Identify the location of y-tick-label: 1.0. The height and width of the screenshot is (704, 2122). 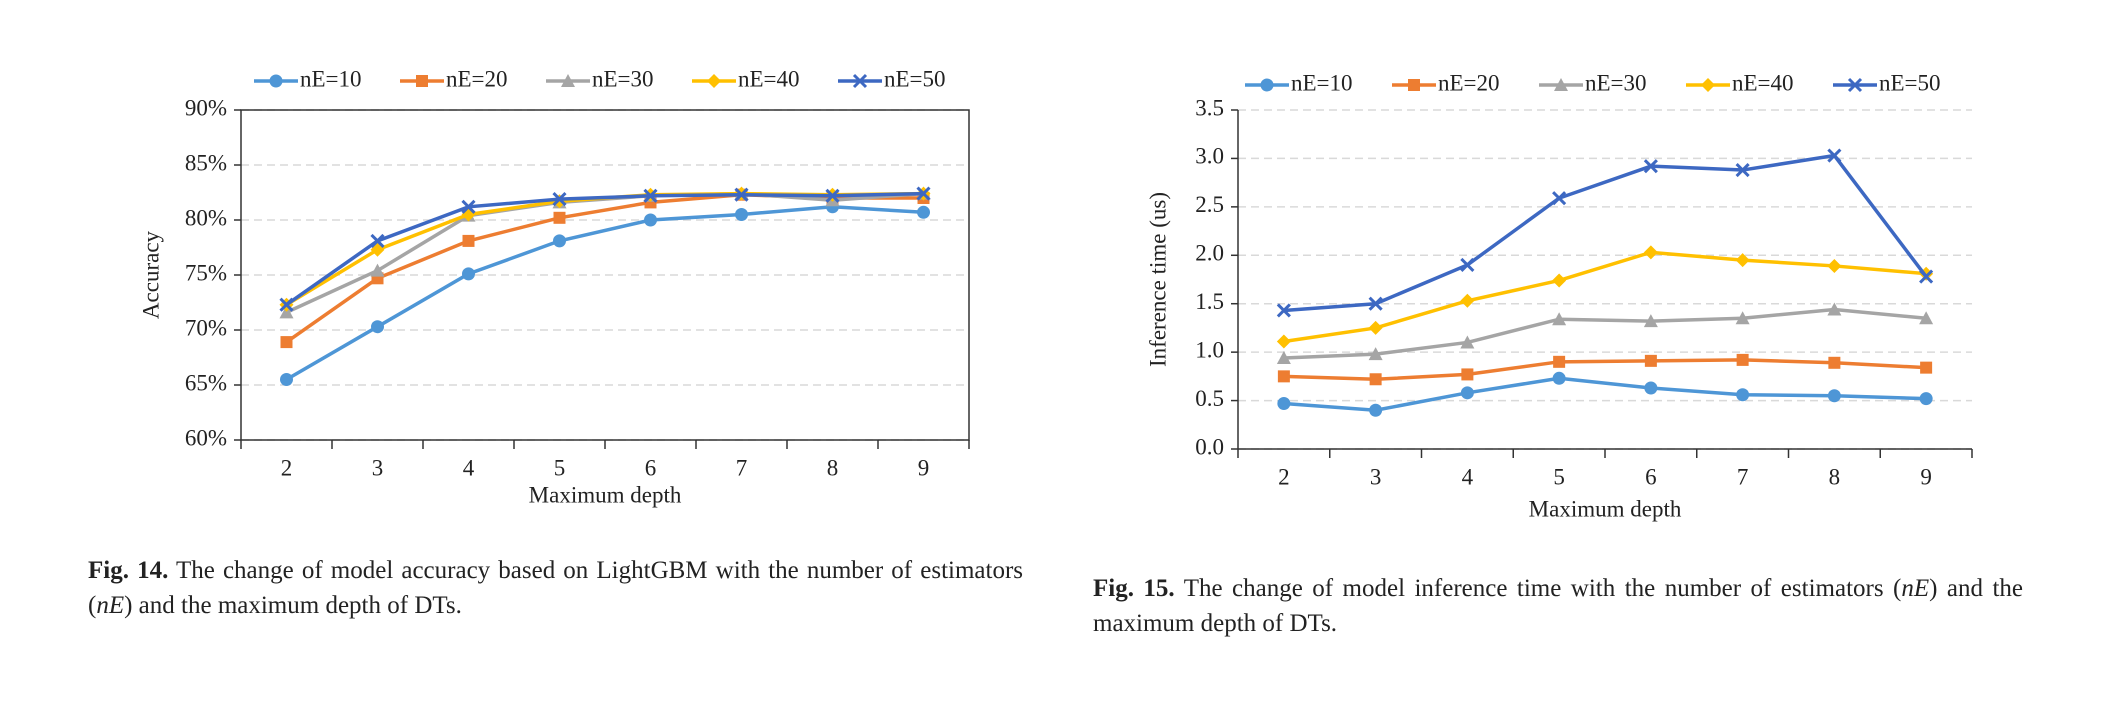
(1209, 349).